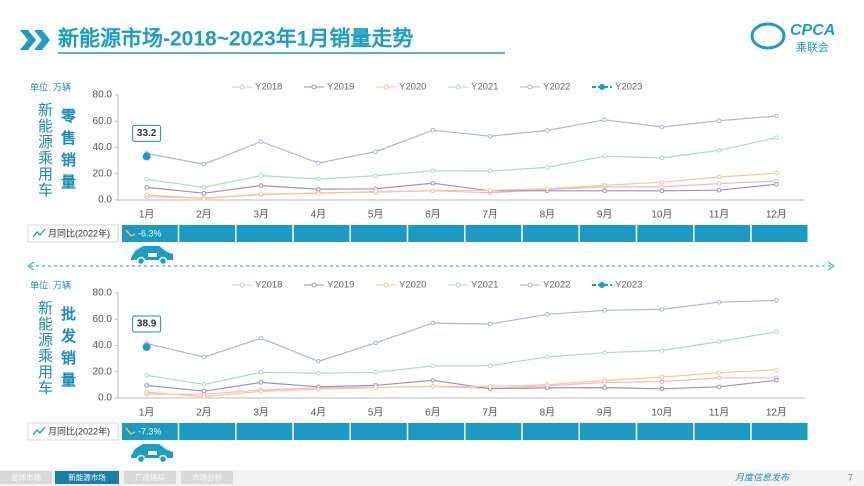 This screenshot has width=864, height=486. What do you see at coordinates (433, 215) in the screenshot?
I see `x-tick-label: 6月` at bounding box center [433, 215].